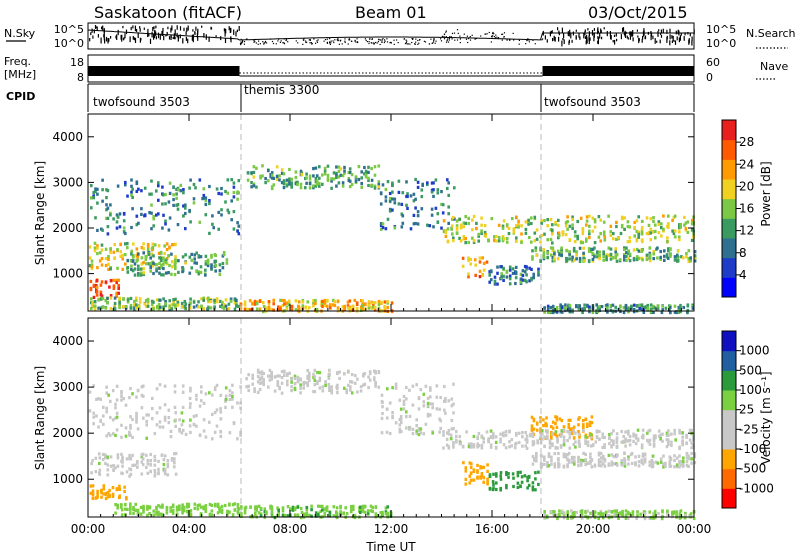  I want to click on velocity-ytick-label: 4000, so click(67, 341).